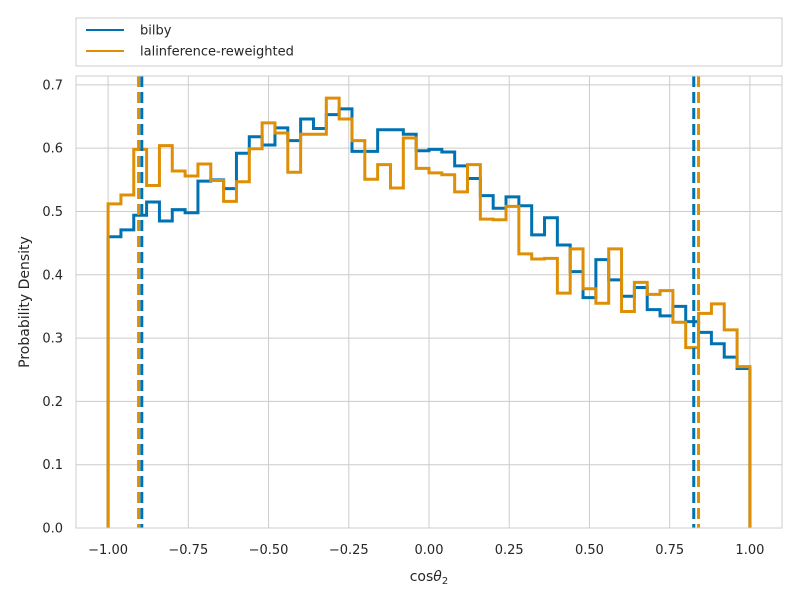  Describe the element at coordinates (349, 550) in the screenshot. I see `x-tick-label: −0.25` at that location.